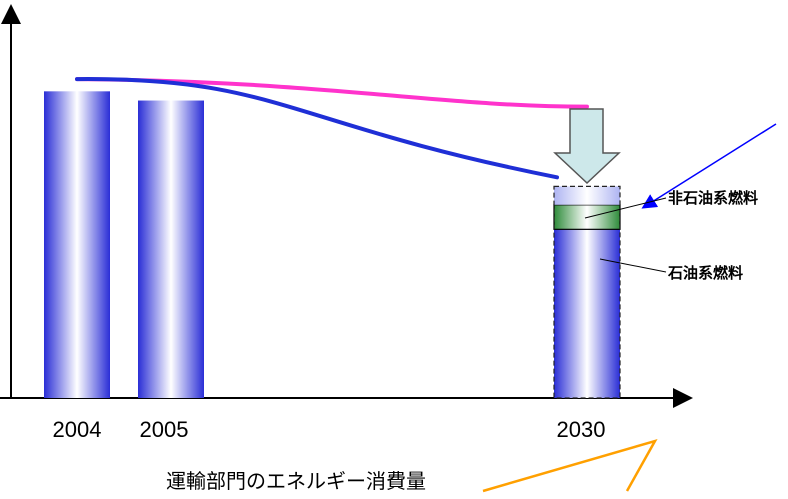 The width and height of the screenshot is (788, 499). Describe the element at coordinates (633, 265) in the screenshot. I see `oil-leader` at that location.